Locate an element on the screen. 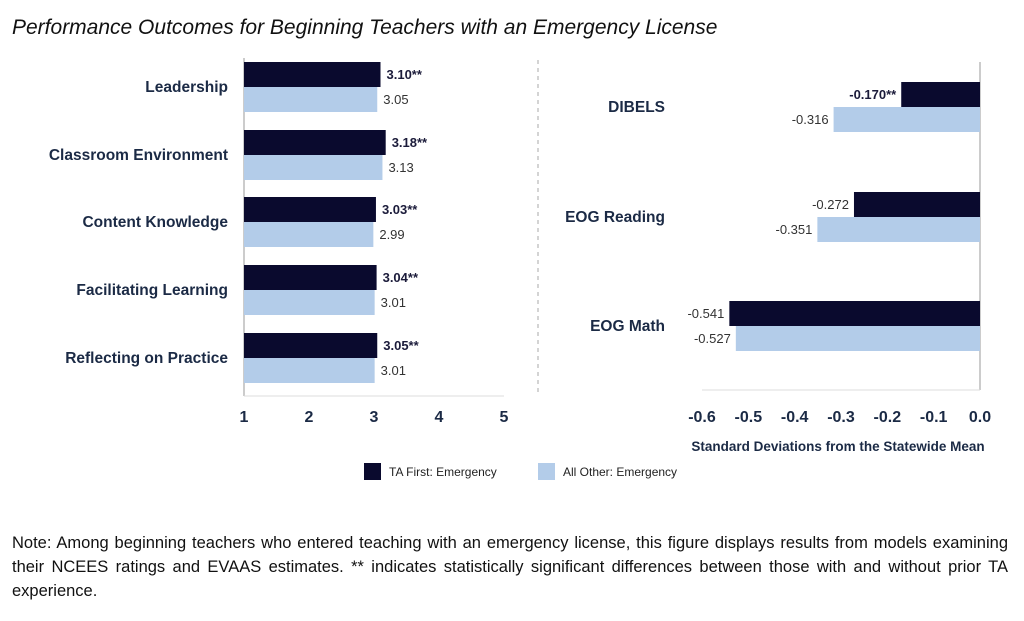  right-data-label-all-other-dibels: -0.316 is located at coordinates (810, 119).